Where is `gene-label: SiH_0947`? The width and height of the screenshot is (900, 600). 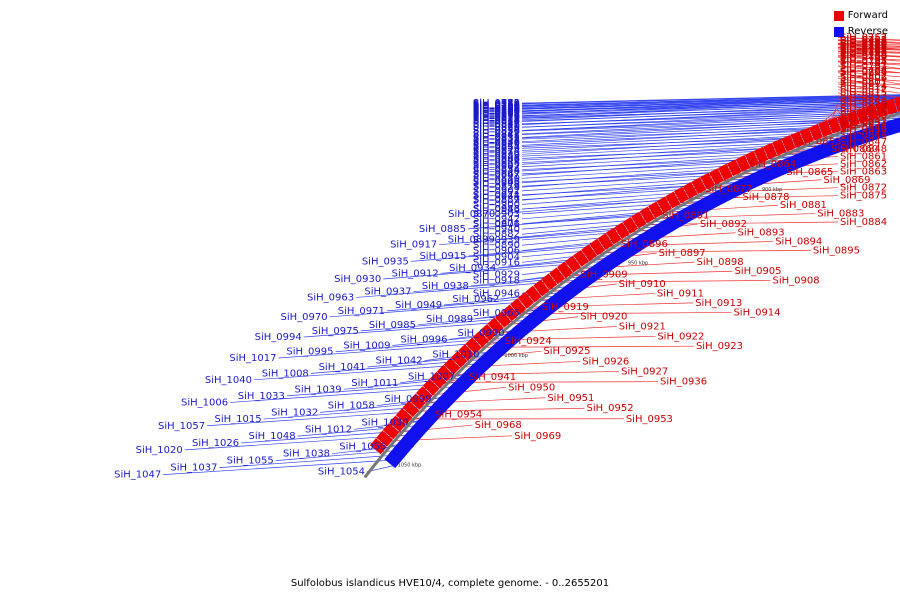 gene-label: SiH_0947 is located at coordinates (496, 175).